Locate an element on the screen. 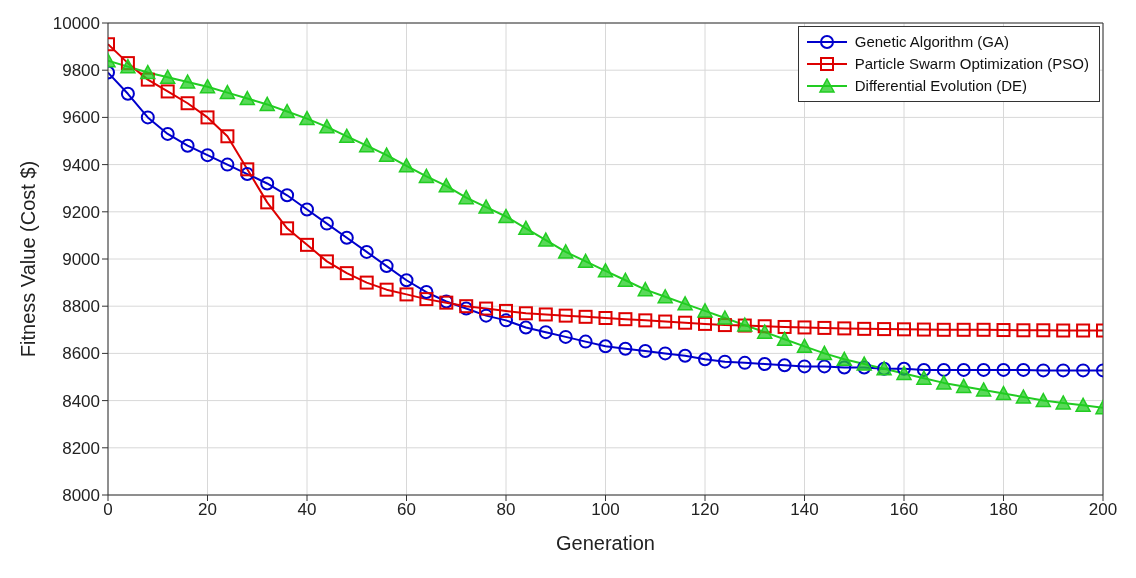 Image resolution: width=1136 pixels, height=578 pixels. y-tick-label: 9000 is located at coordinates (81, 260).